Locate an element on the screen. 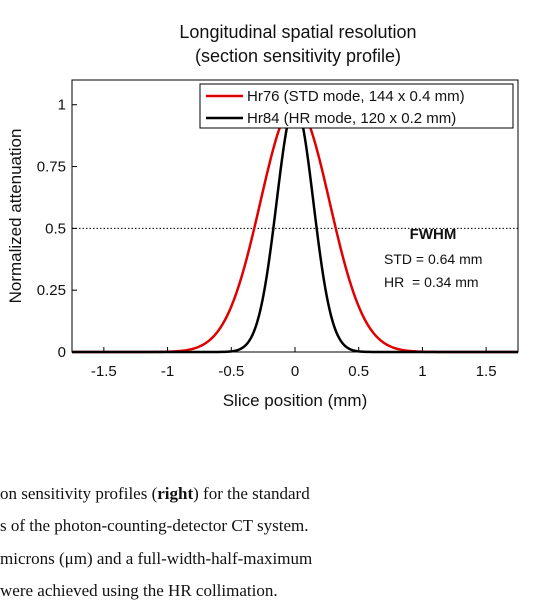 The image size is (537, 607). legend-label-hr76: Hr76 (STD mode, 144 x 0.4 mm) is located at coordinates (356, 96).